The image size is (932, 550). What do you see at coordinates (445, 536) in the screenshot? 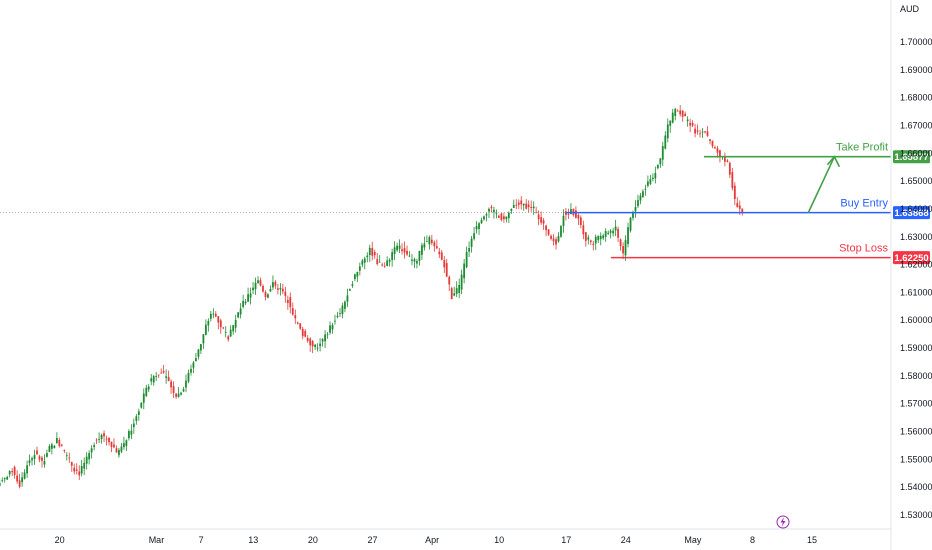
I see `time-axis: 20 Mar 7 13 20 27 Apr 10 17 24 May 8 15` at bounding box center [445, 536].